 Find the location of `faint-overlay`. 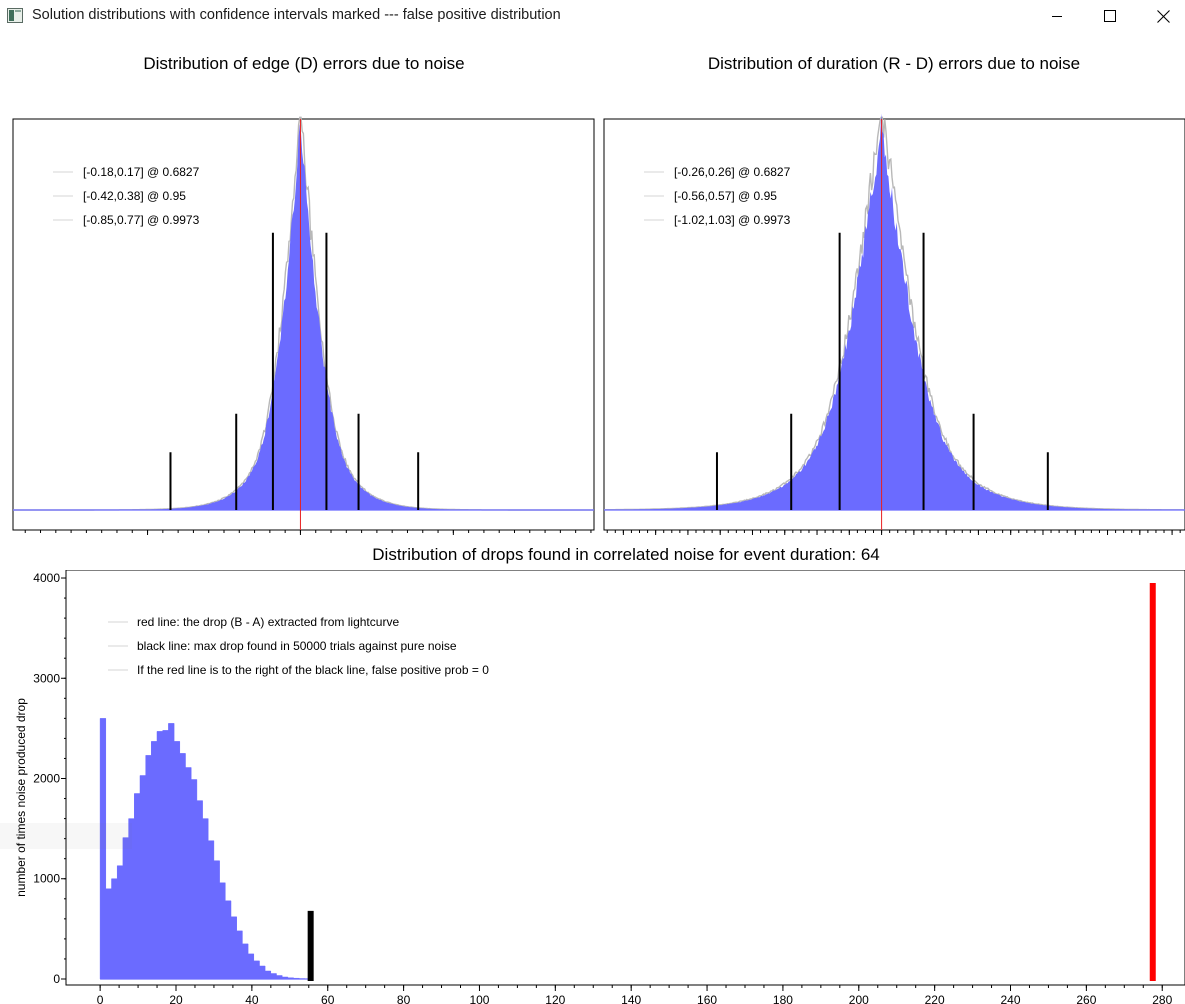

faint-overlay is located at coordinates (66, 836).